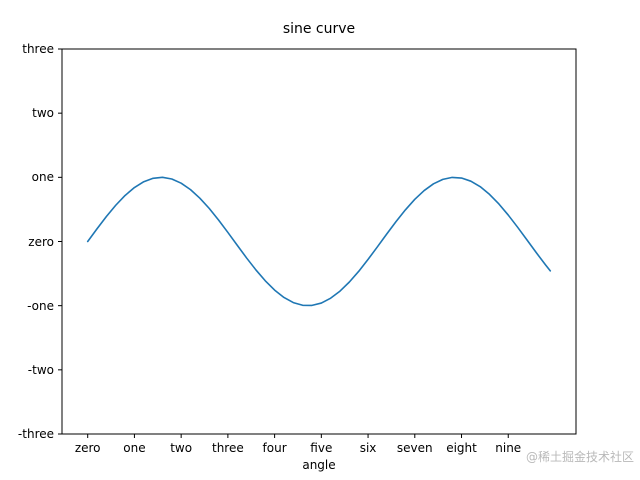 The height and width of the screenshot is (480, 640). I want to click on y-tick-label: three, so click(38, 49).